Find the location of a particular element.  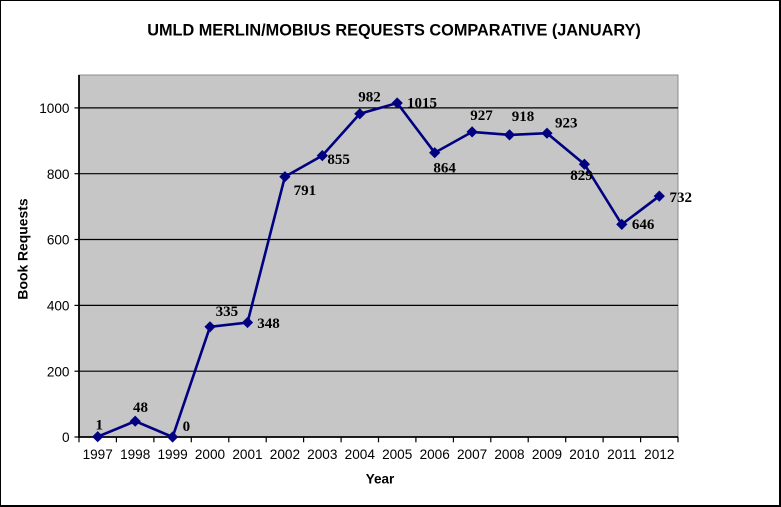

svg-text: 1015 is located at coordinates (422, 104).